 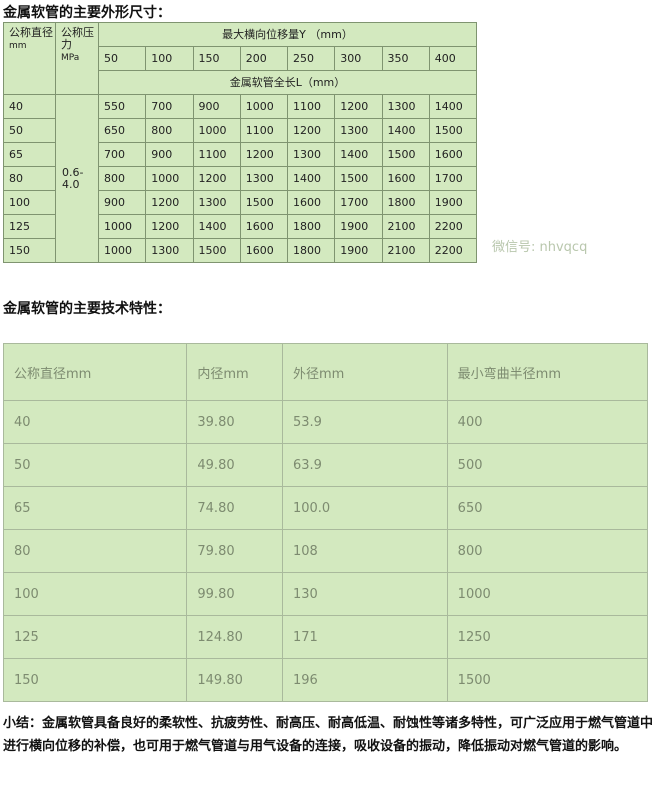 What do you see at coordinates (31, 32) in the screenshot?
I see `header-dn-label: 公称直径` at bounding box center [31, 32].